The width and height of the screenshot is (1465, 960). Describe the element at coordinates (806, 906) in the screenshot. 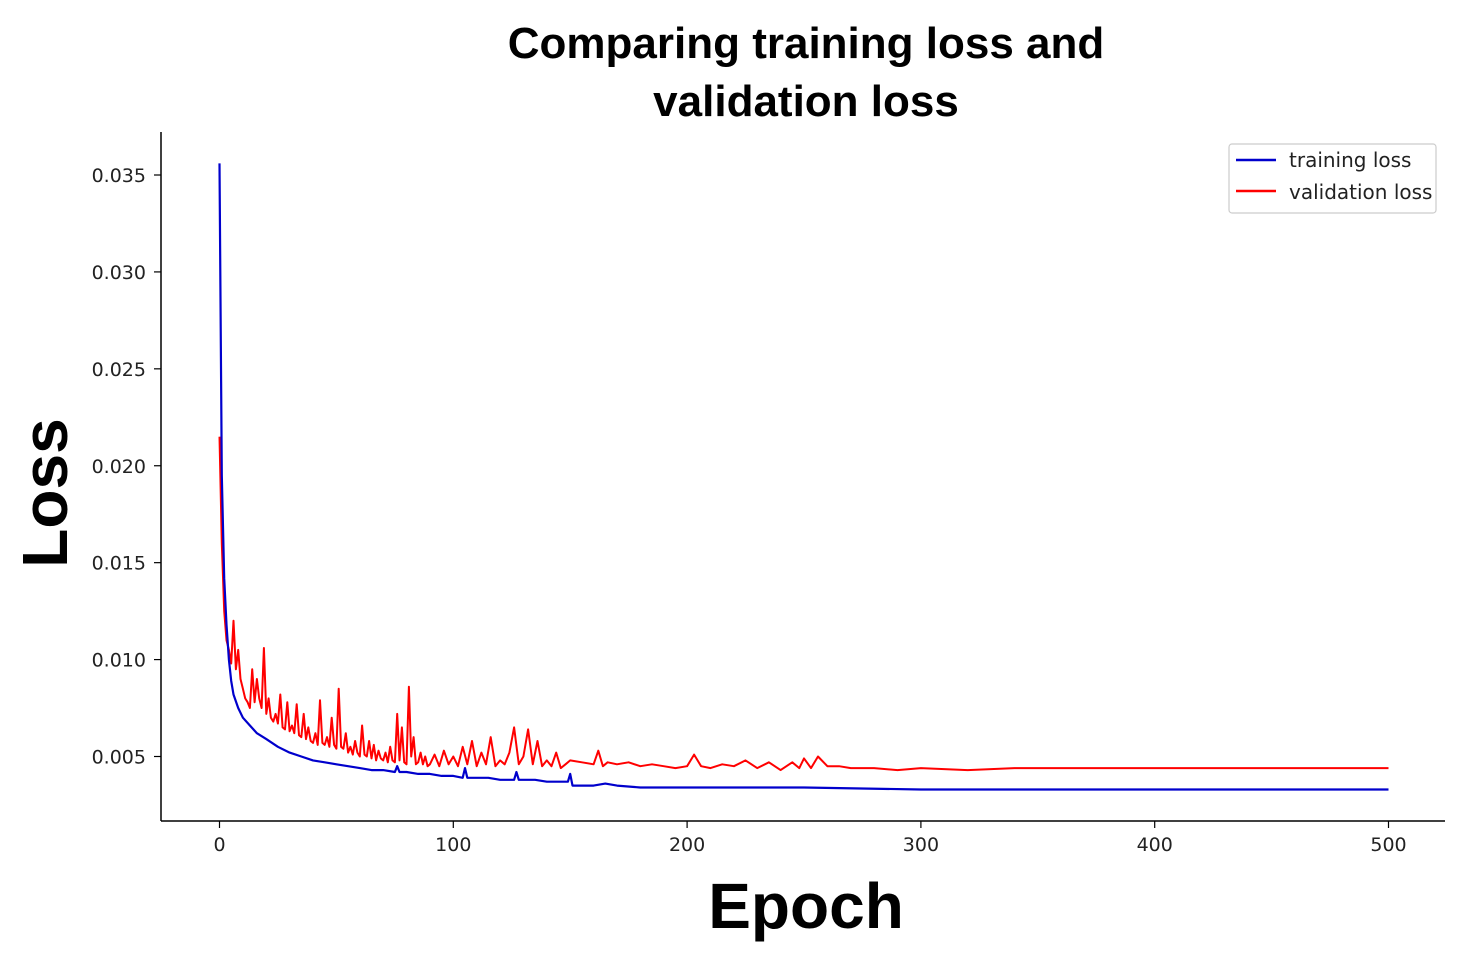

I see `x-axis-label: Epoch` at that location.